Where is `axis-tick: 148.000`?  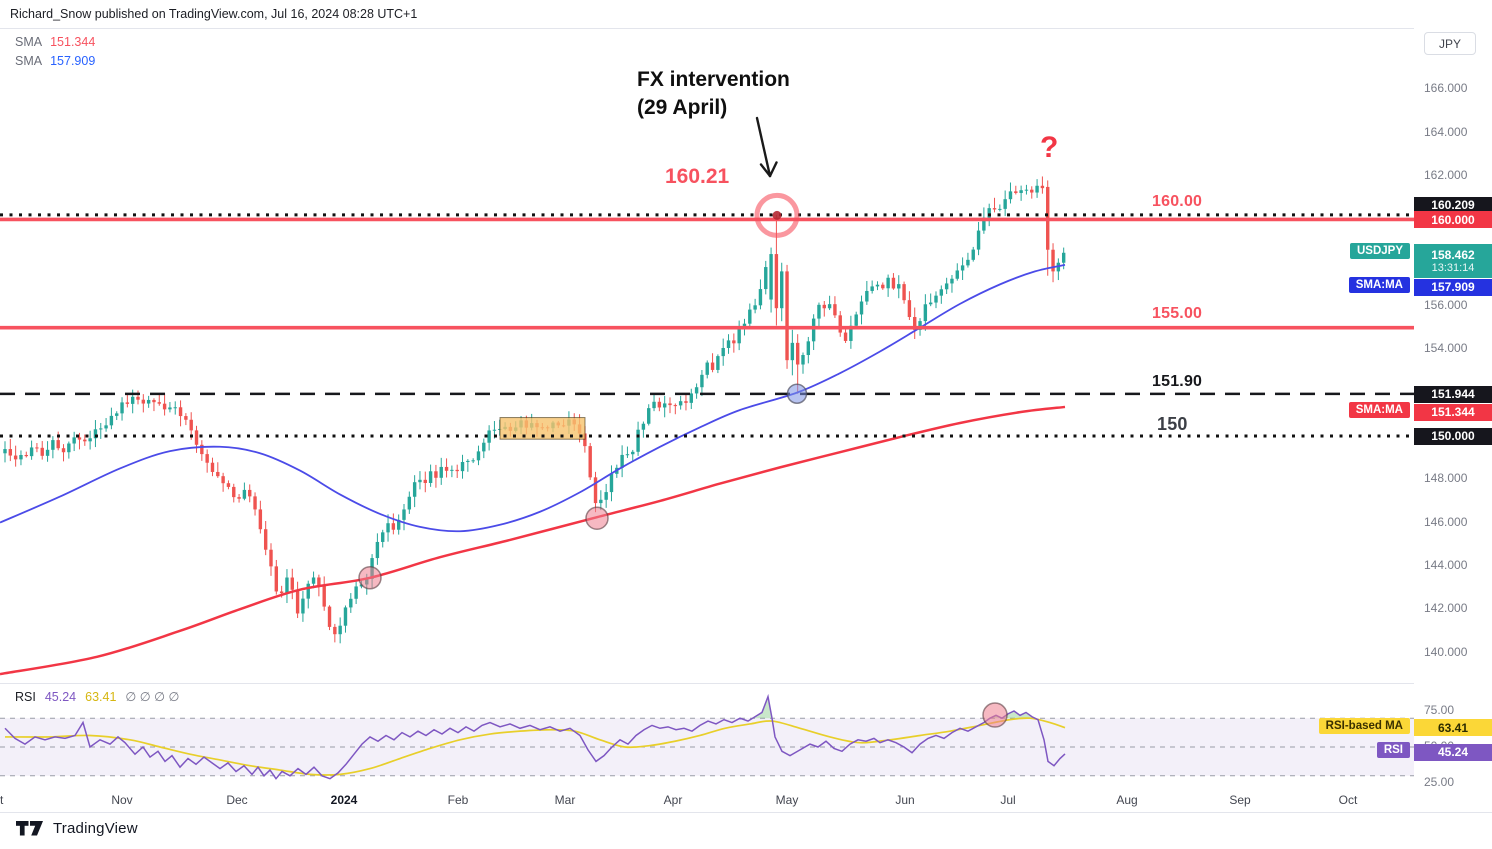 axis-tick: 148.000 is located at coordinates (1446, 478).